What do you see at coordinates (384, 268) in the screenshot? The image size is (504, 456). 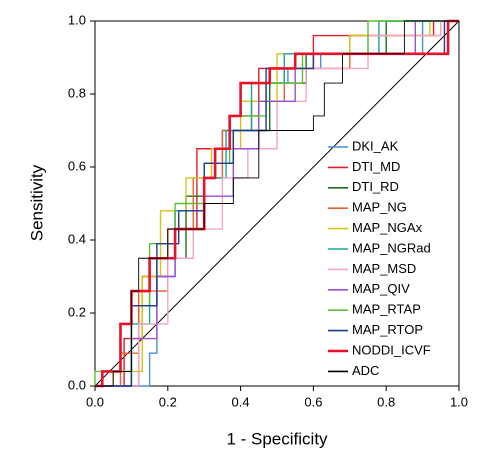 I see `legend-label: MAP_MSD` at bounding box center [384, 268].